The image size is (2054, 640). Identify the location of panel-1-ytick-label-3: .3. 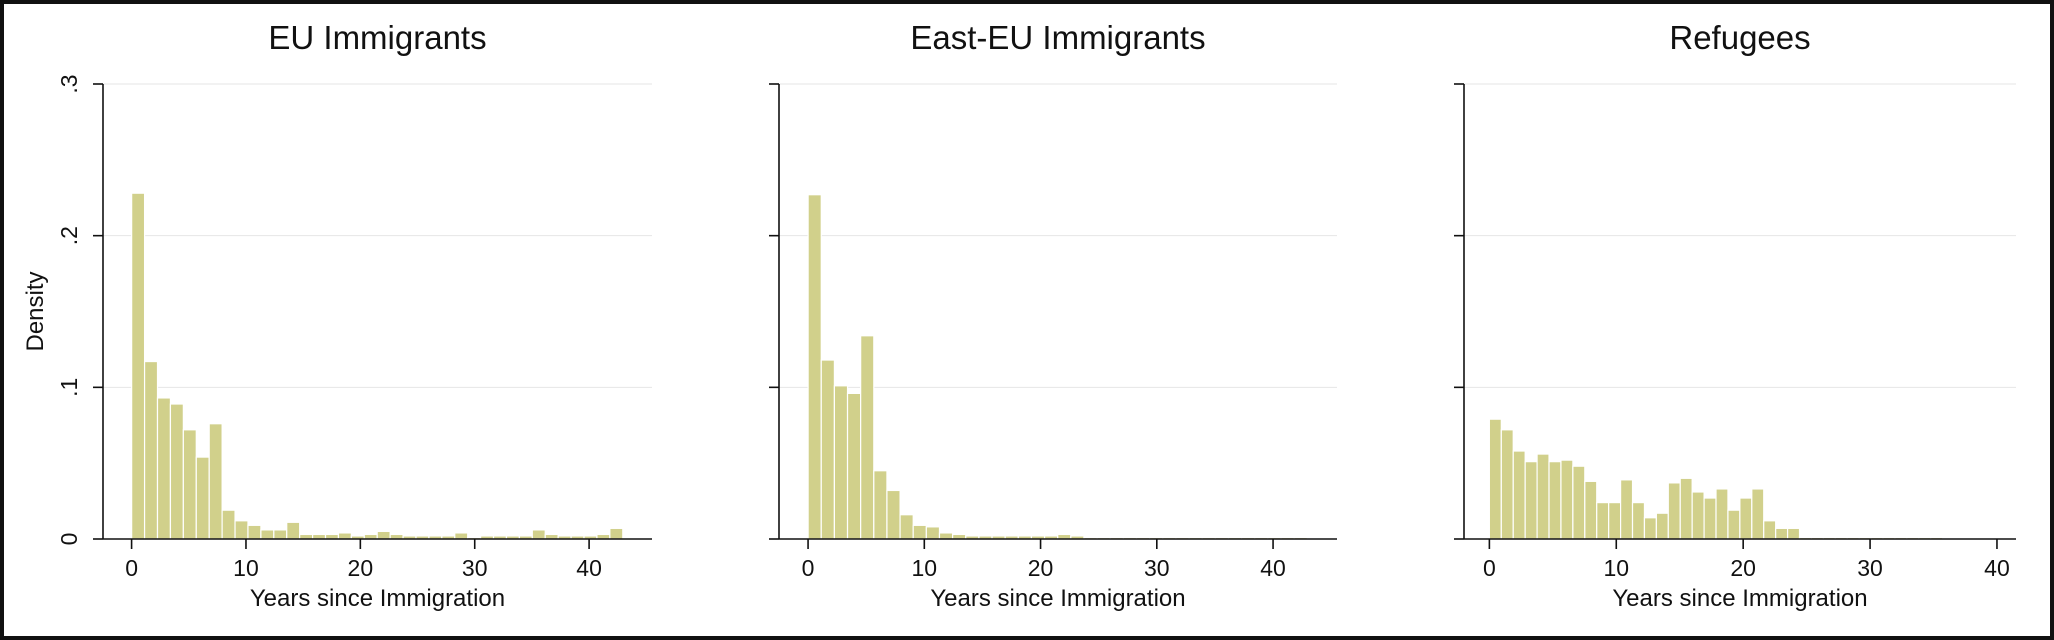
(69, 83).